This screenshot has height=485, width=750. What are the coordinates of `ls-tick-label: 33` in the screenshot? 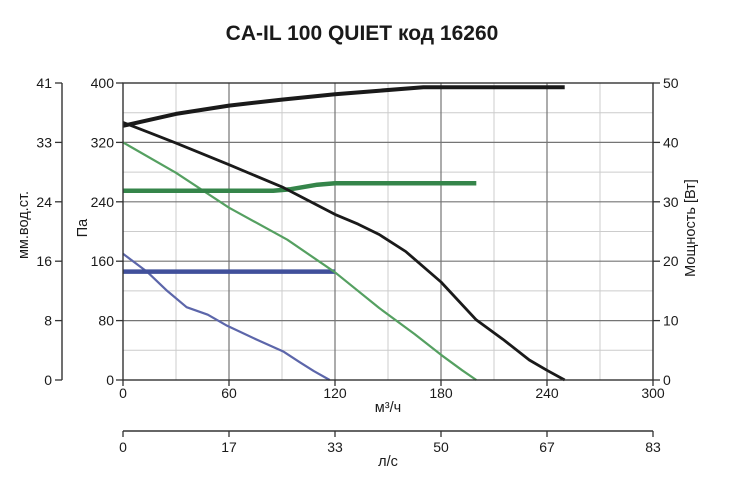 It's located at (335, 447).